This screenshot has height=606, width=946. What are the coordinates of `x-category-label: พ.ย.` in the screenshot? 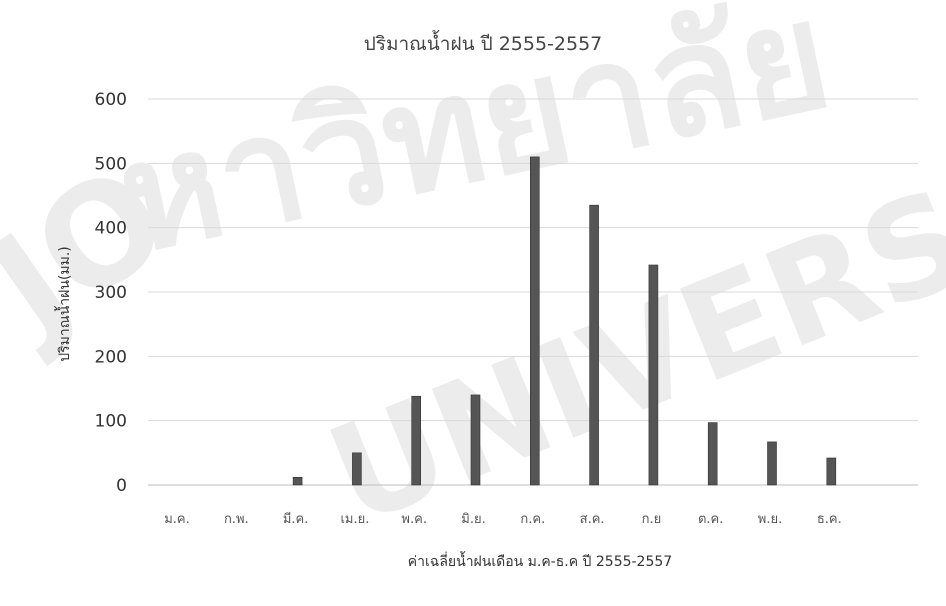 It's located at (770, 519).